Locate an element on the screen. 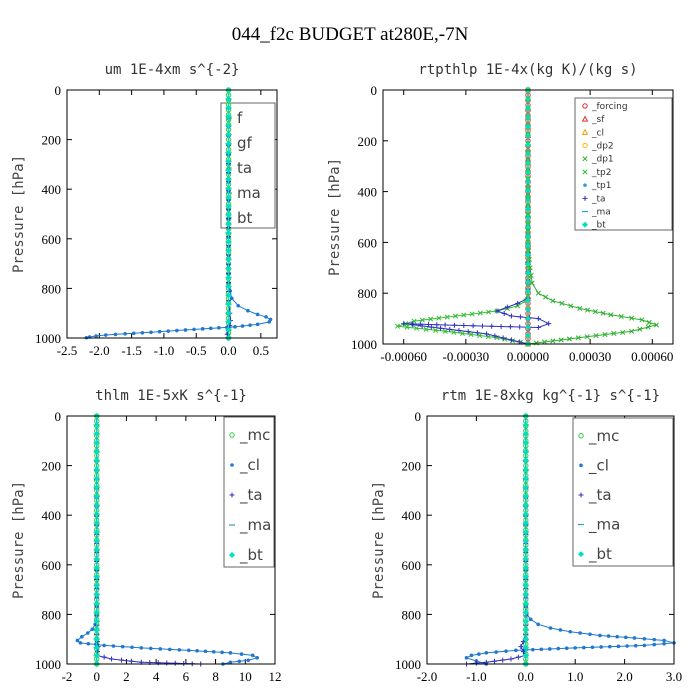  legend-entry: _ma is located at coordinates (250, 525).